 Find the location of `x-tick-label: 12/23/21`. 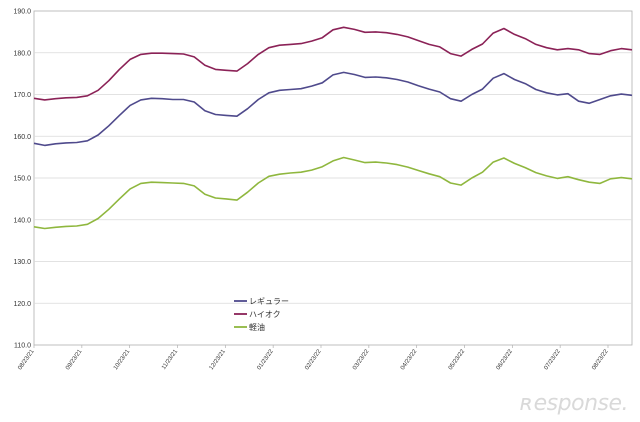

x-tick-label: 12/23/21 is located at coordinates (218, 359).